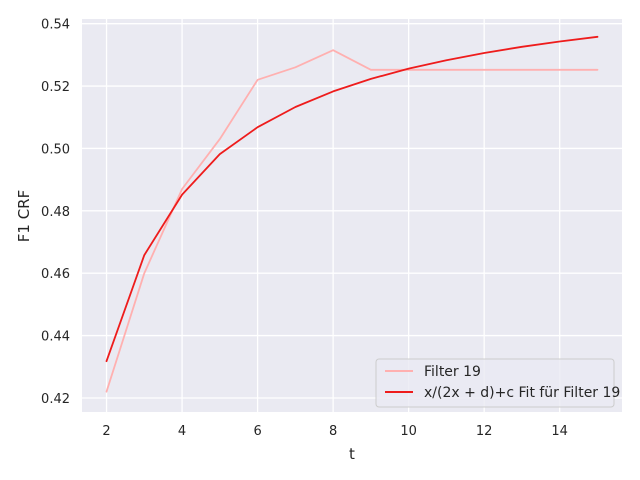 This screenshot has width=640, height=480. Describe the element at coordinates (106, 431) in the screenshot. I see `x-tick-label: 2` at that location.